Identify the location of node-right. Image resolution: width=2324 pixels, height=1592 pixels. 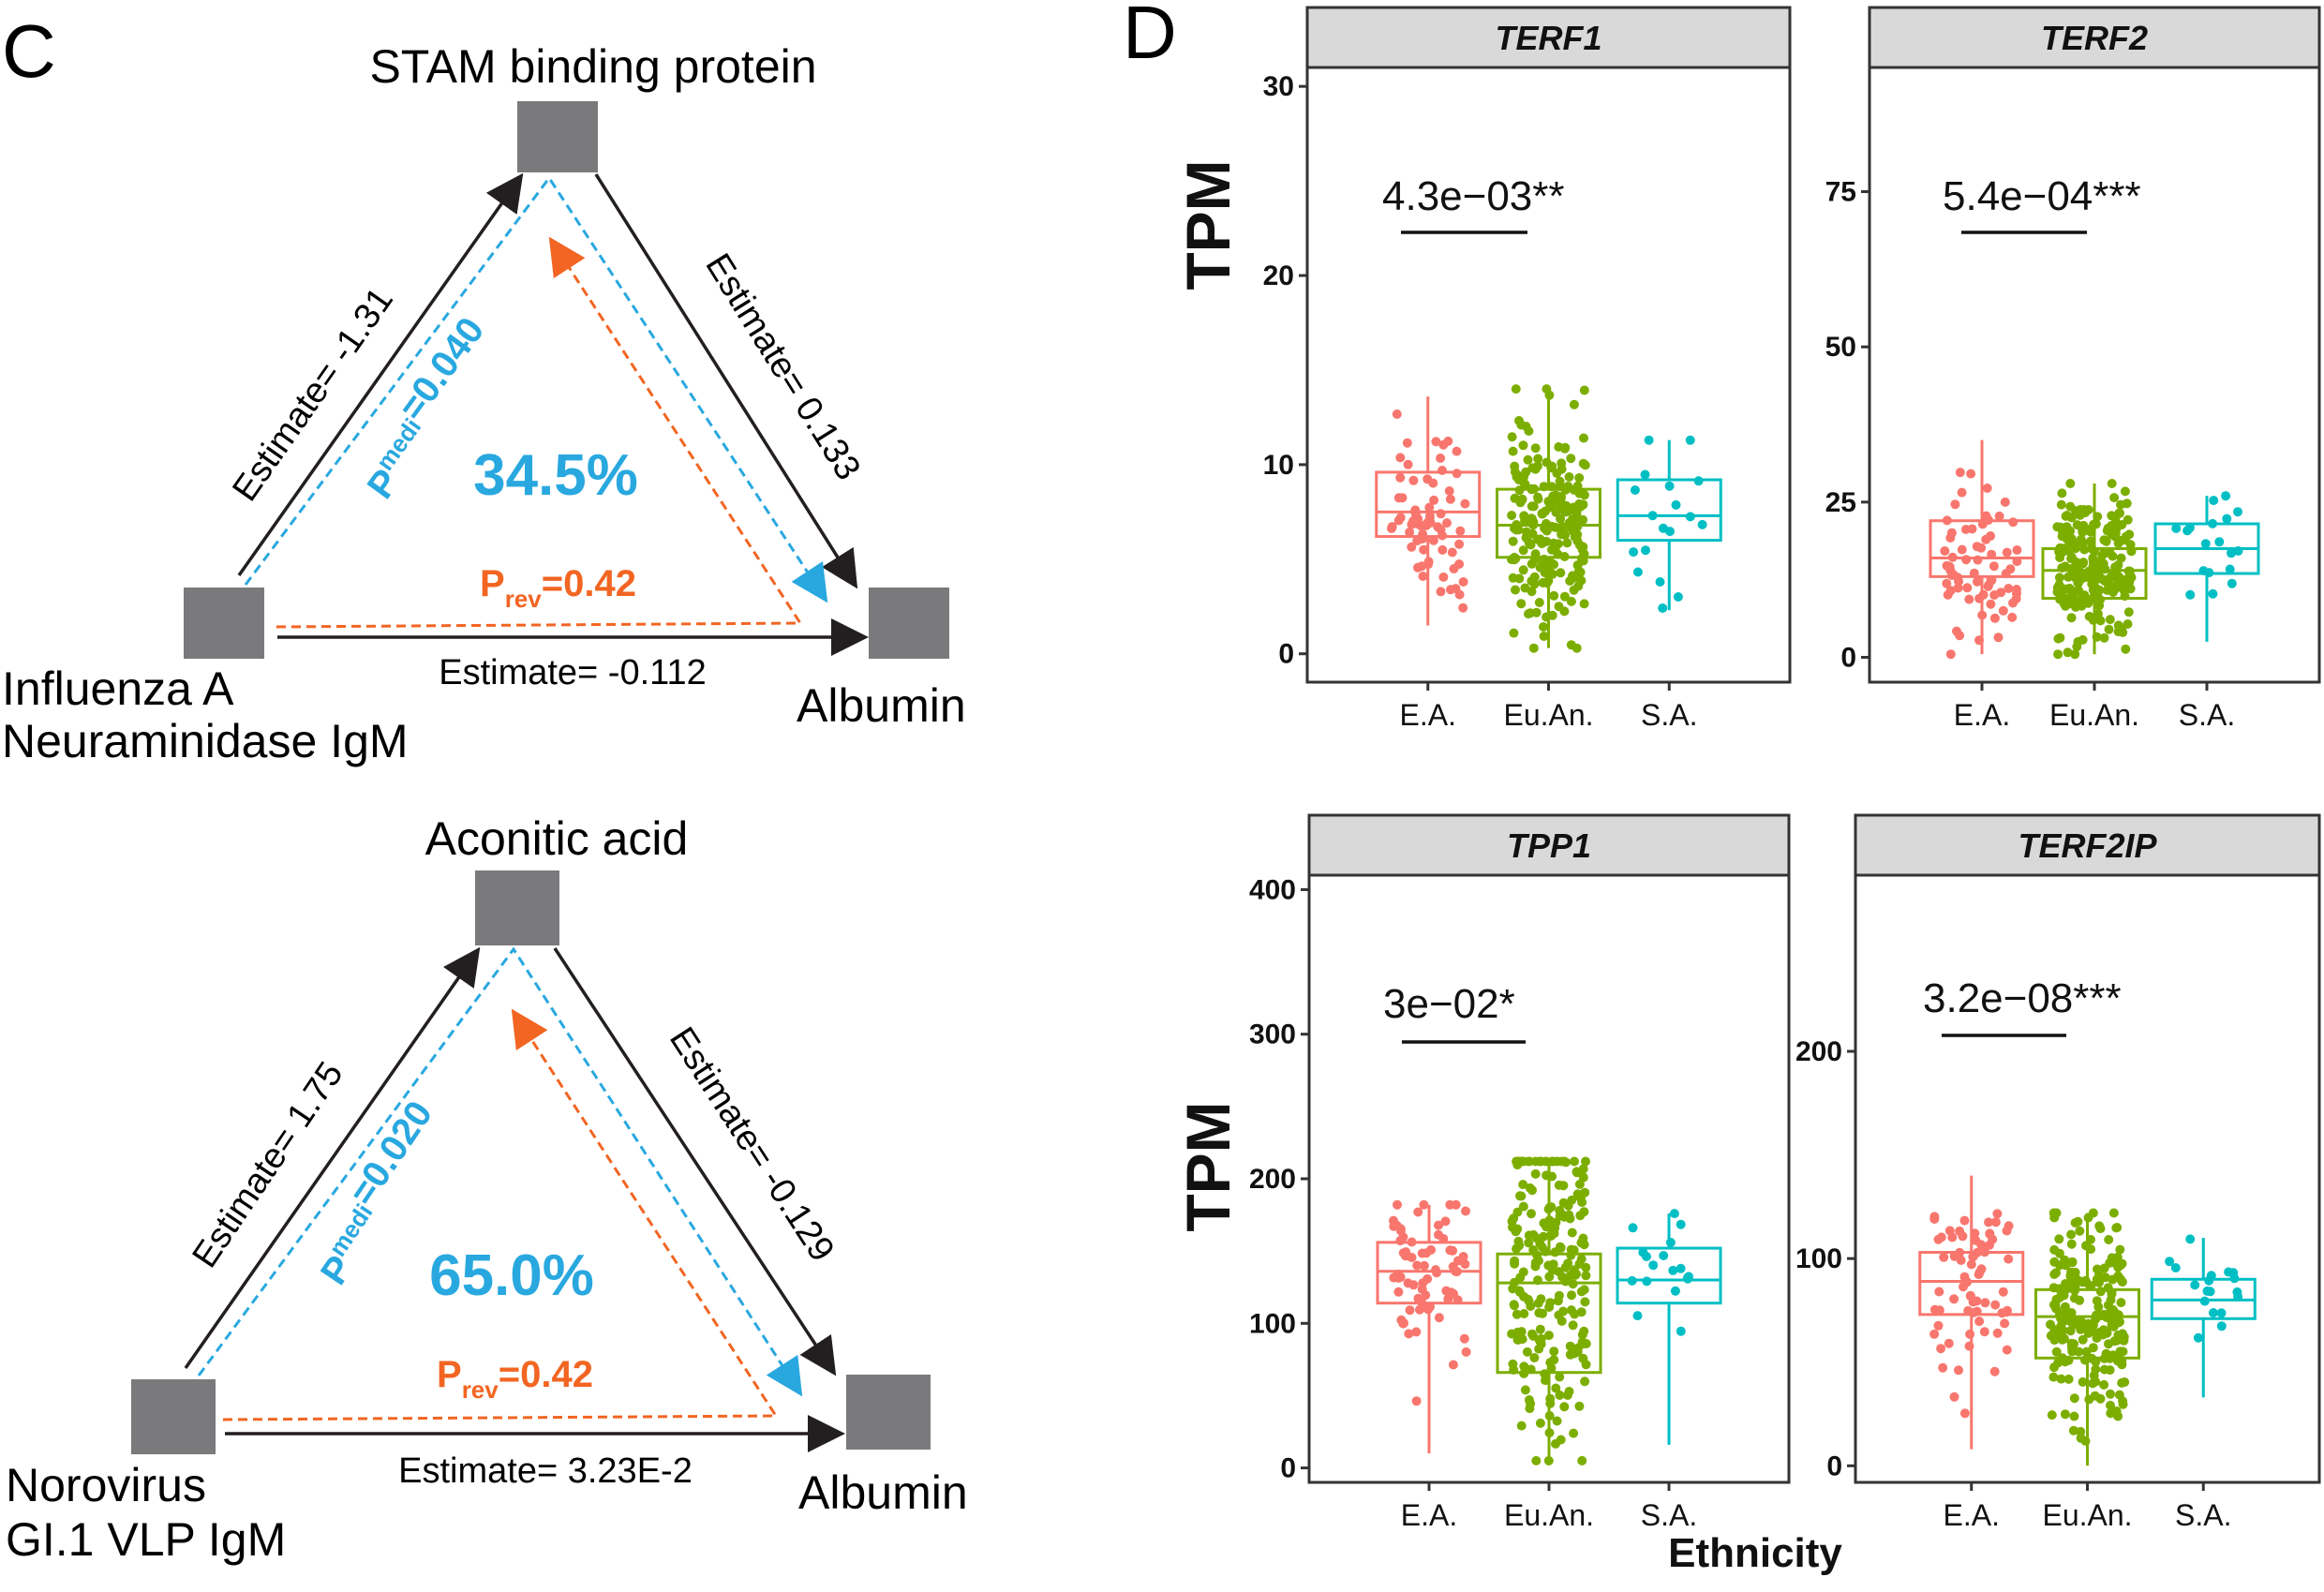
(888, 1412).